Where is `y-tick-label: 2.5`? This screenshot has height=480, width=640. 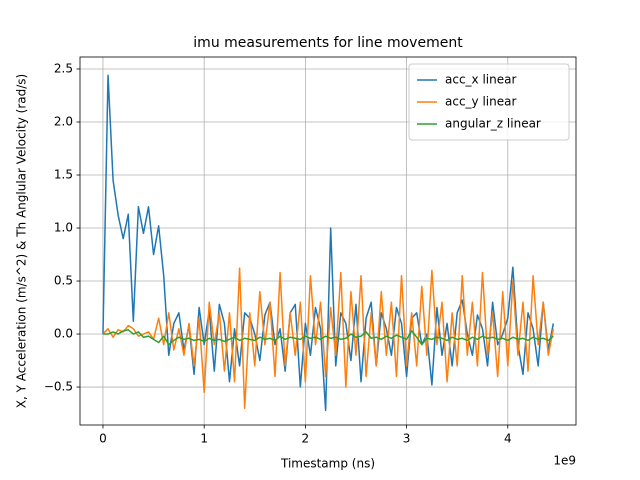 y-tick-label: 2.5 is located at coordinates (63, 68).